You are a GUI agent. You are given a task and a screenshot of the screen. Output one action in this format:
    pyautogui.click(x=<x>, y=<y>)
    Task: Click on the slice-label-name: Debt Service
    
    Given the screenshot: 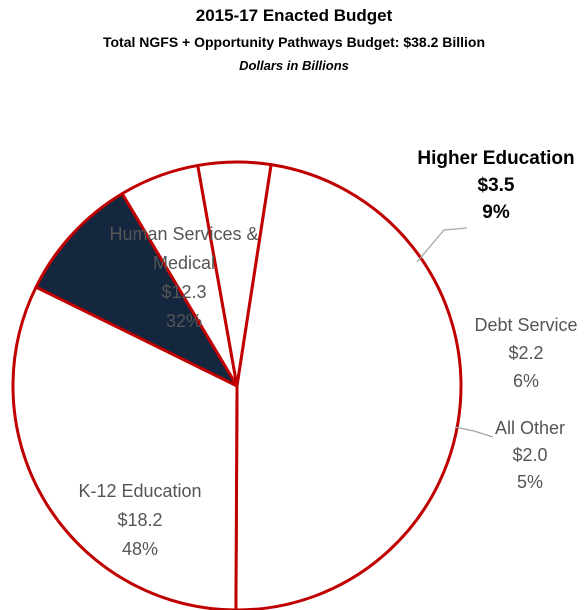 What is the action you would take?
    pyautogui.click(x=525, y=325)
    